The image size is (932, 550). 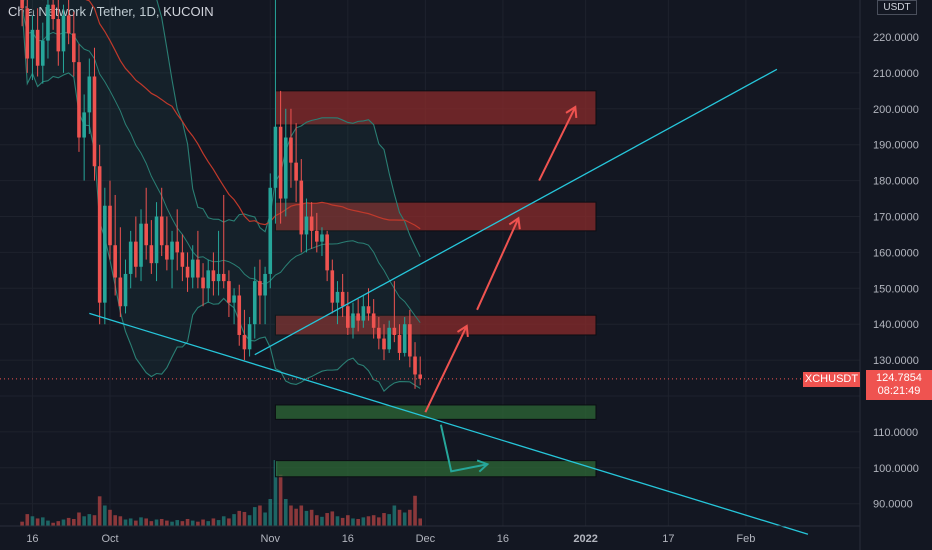 I want to click on bar-countdown: 08:21:49, so click(x=899, y=391).